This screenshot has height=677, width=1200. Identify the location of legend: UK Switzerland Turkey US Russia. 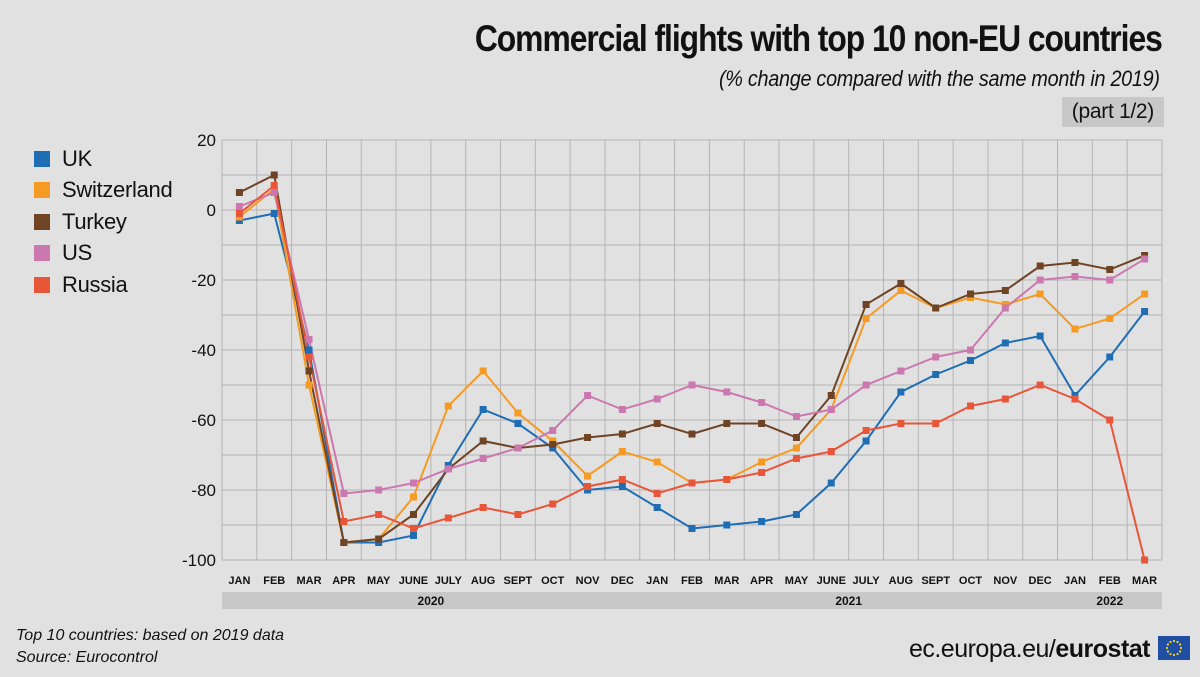
(103, 222).